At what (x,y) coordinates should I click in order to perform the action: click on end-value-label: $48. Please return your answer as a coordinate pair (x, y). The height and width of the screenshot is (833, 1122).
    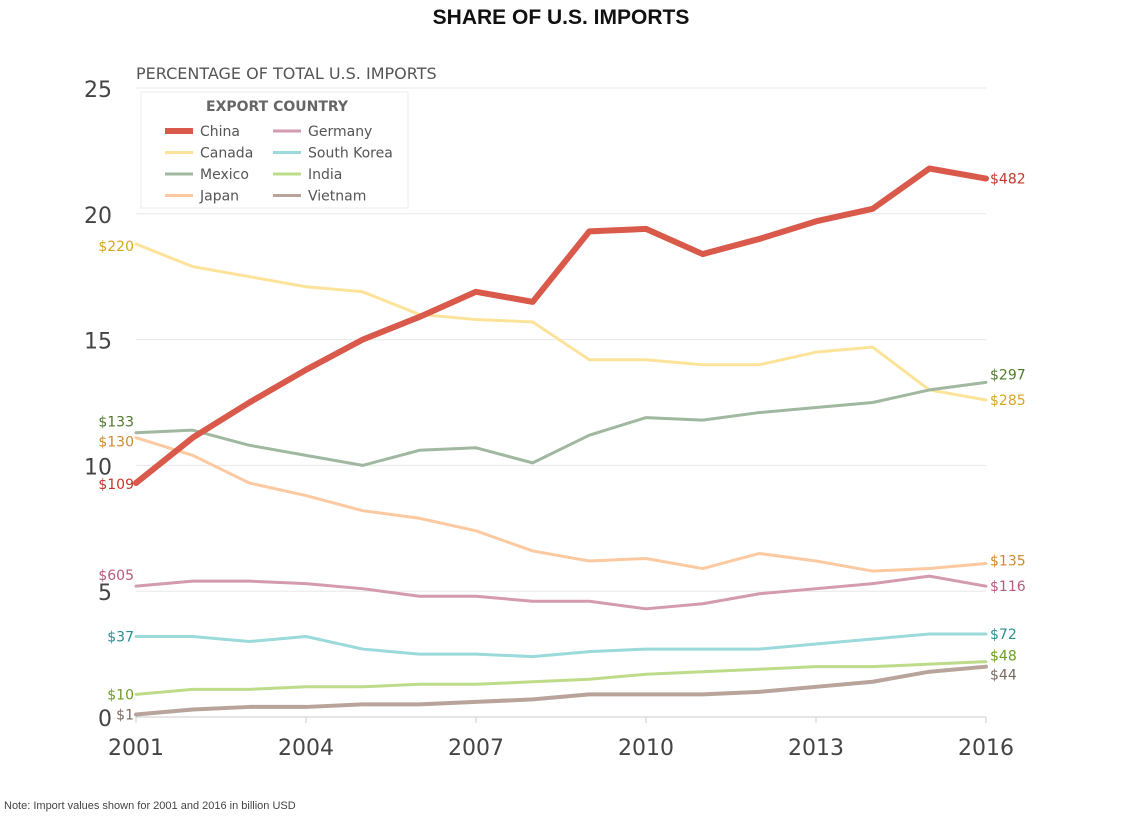
    Looking at the image, I should click on (1003, 657).